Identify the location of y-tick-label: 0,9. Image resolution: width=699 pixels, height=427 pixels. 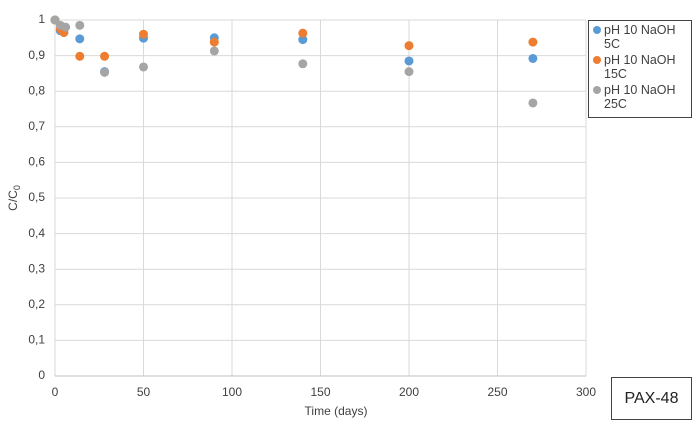
(36, 55).